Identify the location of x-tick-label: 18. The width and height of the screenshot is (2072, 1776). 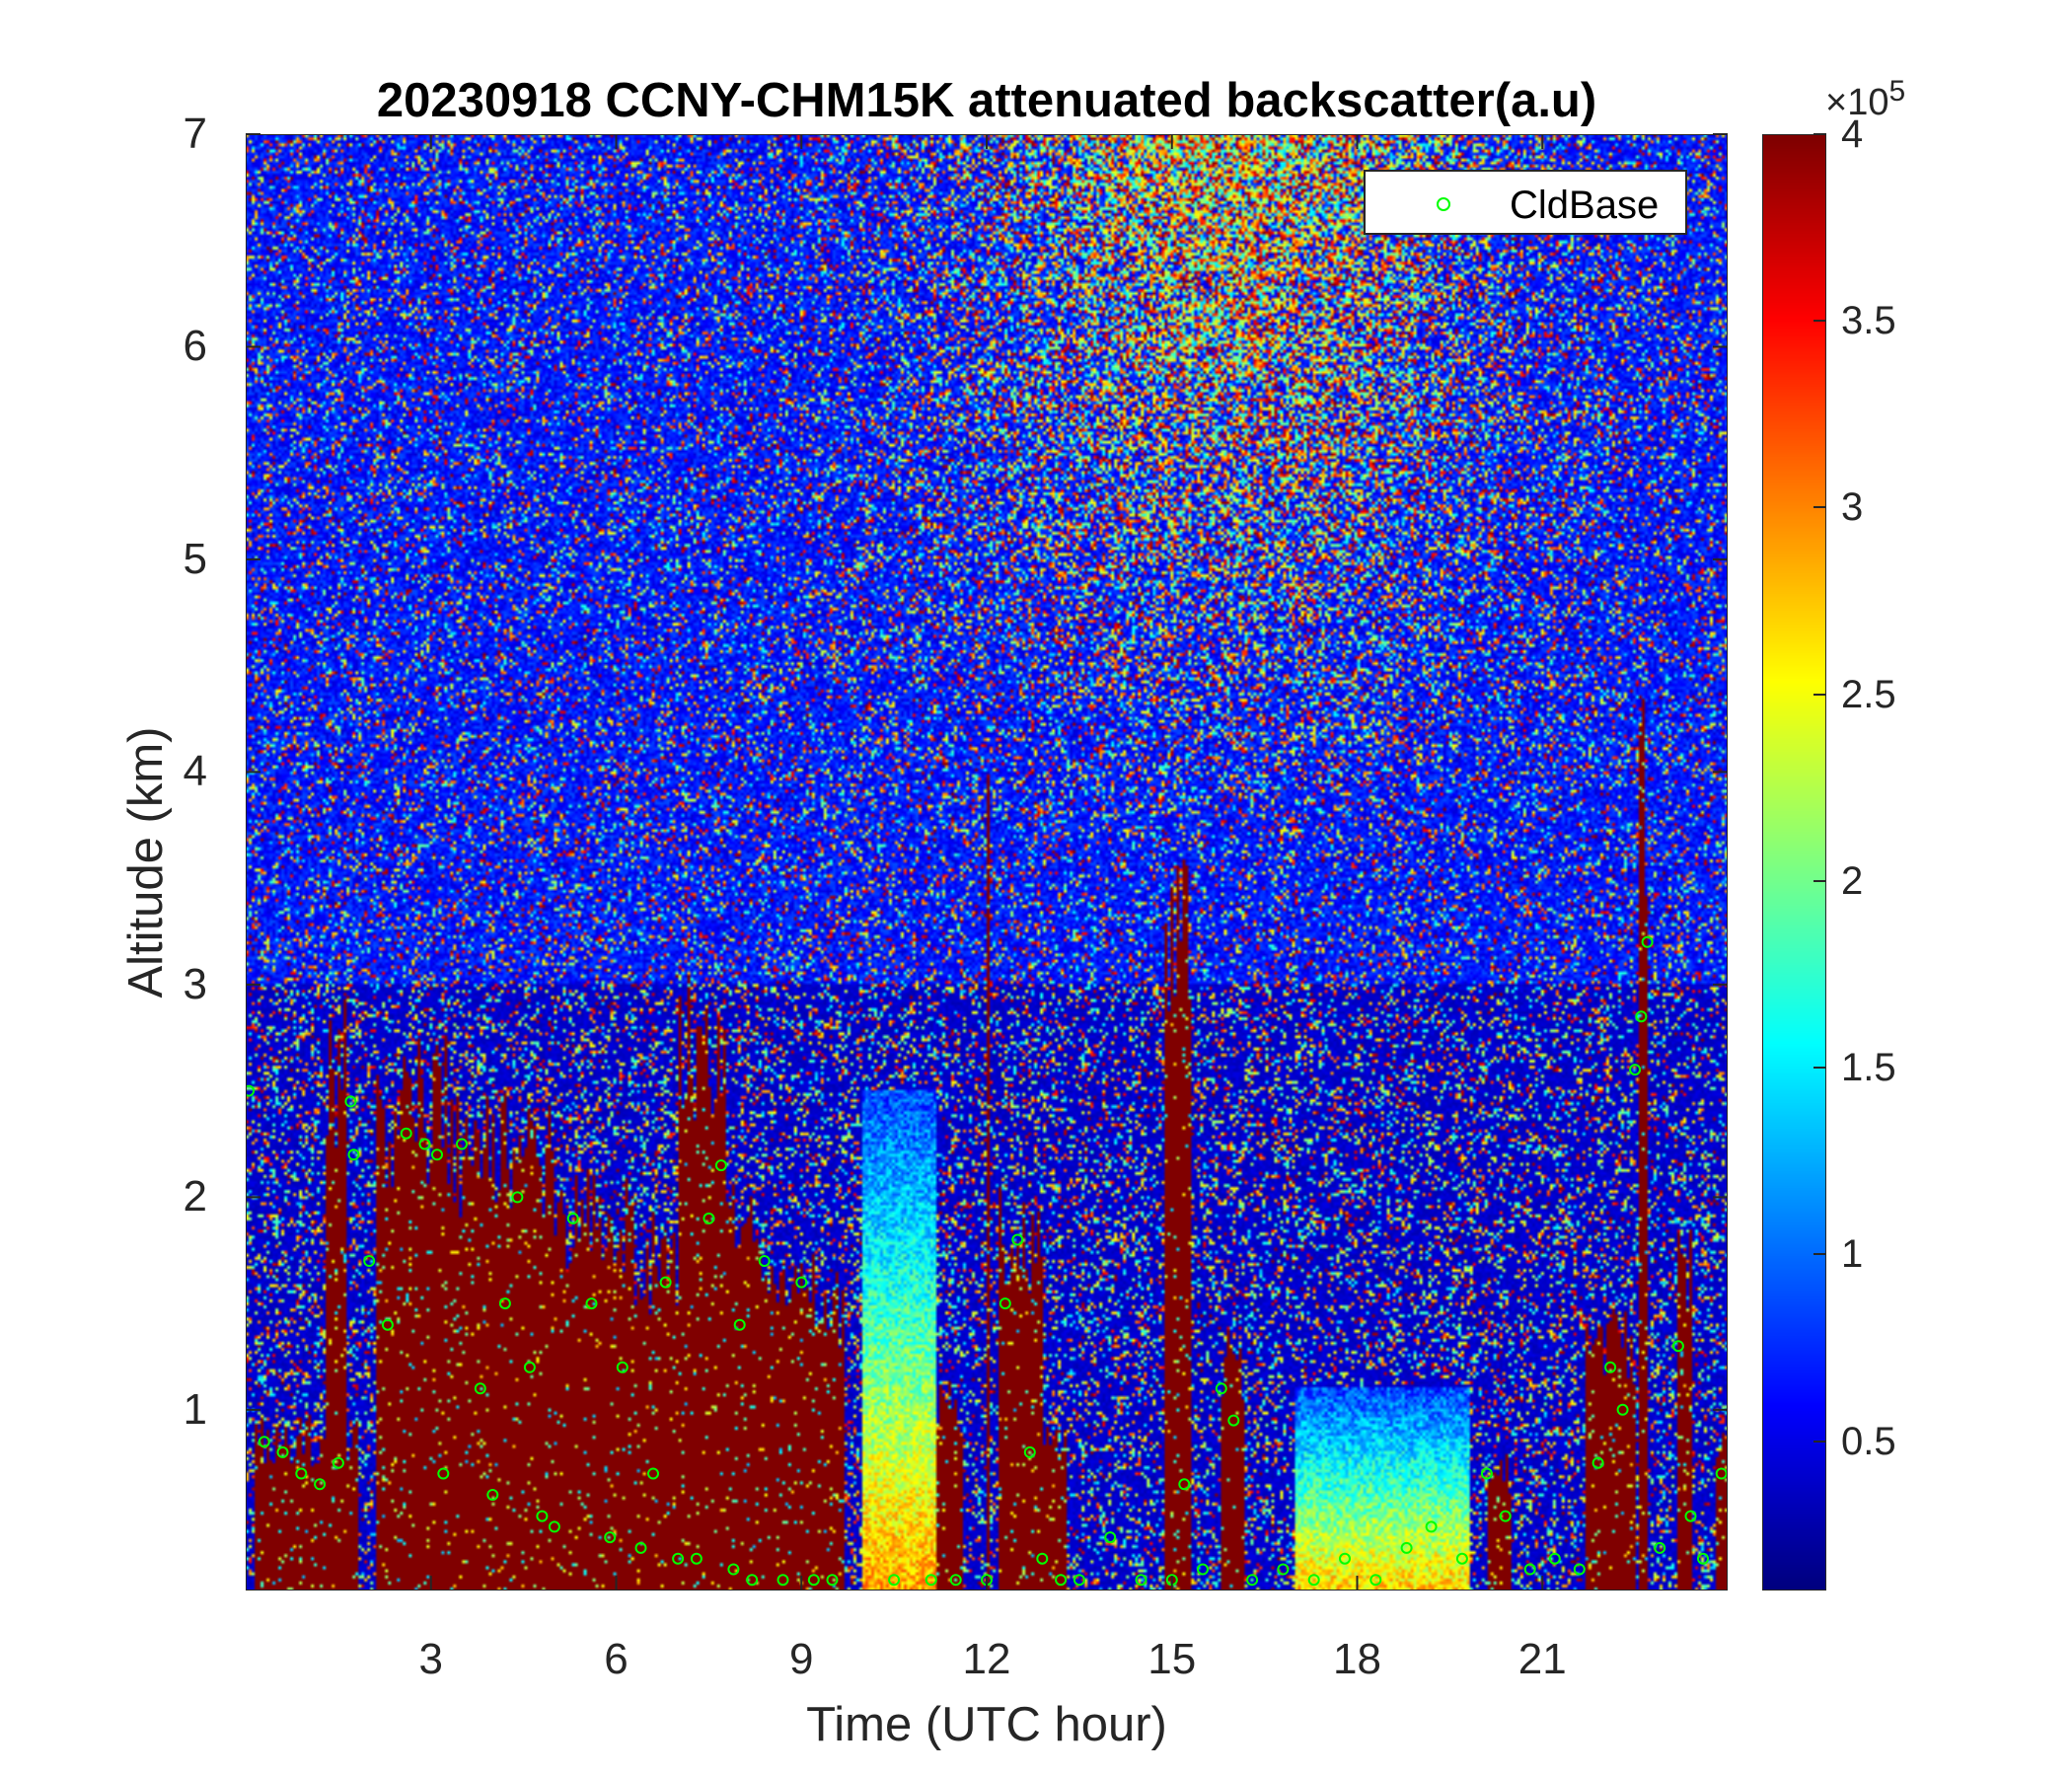
(1357, 1659).